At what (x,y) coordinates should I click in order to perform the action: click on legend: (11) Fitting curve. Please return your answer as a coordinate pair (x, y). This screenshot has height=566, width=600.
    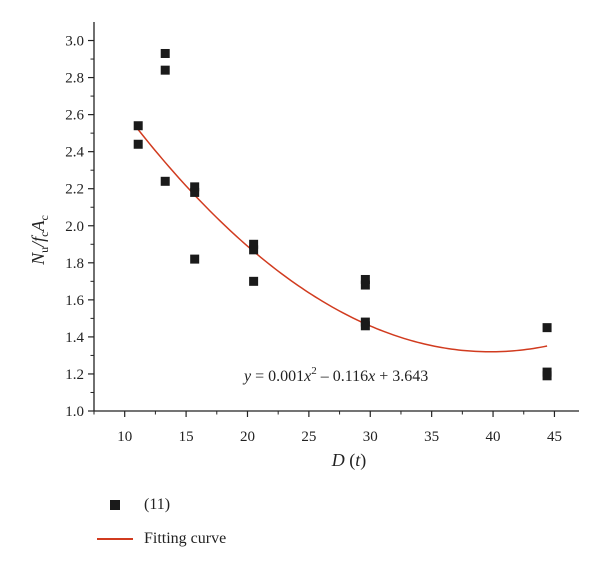
    Looking at the image, I should click on (160, 526).